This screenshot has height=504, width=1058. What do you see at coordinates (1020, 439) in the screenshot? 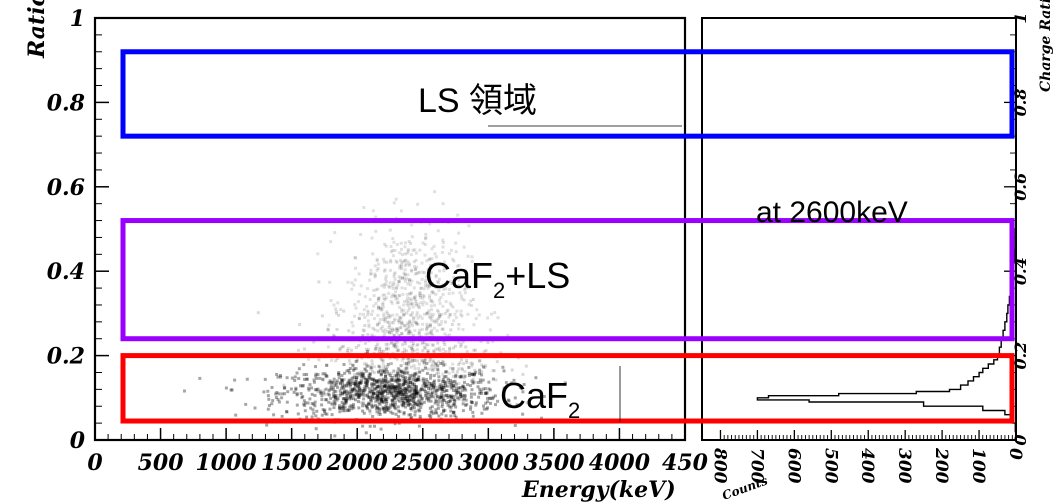
I see `right-y-tick-label: 0` at bounding box center [1020, 439].